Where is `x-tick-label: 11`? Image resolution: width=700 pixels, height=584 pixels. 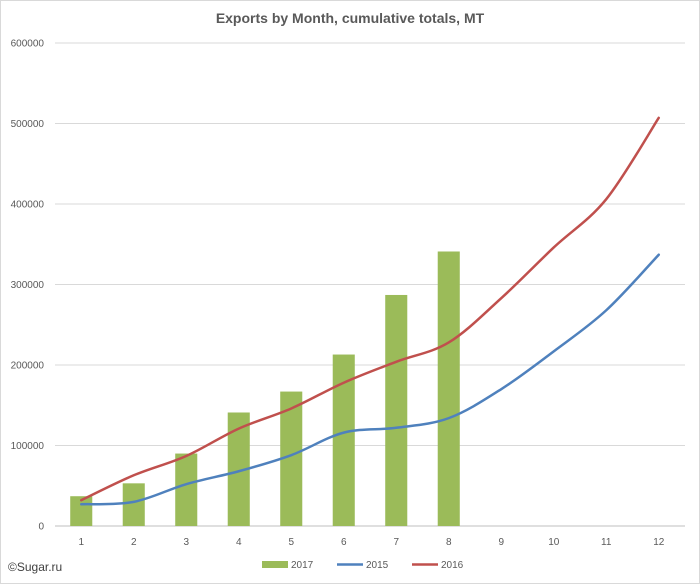
x-tick-label: 11 is located at coordinates (606, 542).